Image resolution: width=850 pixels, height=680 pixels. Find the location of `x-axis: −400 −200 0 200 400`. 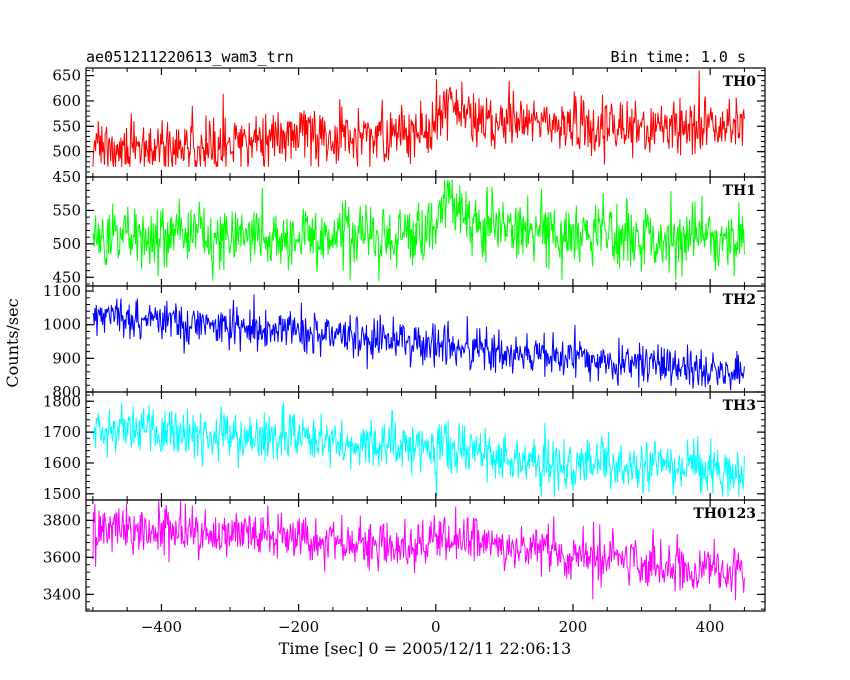

x-axis: −400 −200 0 200 400 is located at coordinates (433, 627).